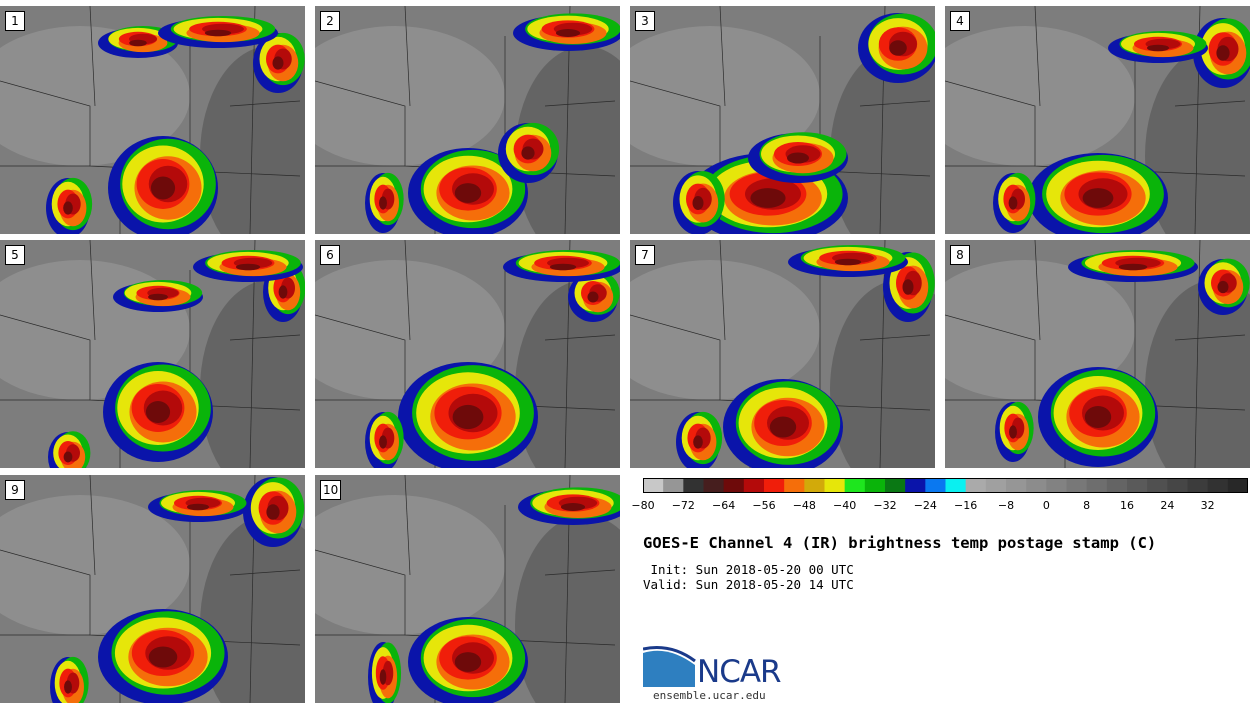 This screenshot has width=1260, height=703. Describe the element at coordinates (1087, 505) in the screenshot. I see `color-scale-tick-label: 8` at that location.